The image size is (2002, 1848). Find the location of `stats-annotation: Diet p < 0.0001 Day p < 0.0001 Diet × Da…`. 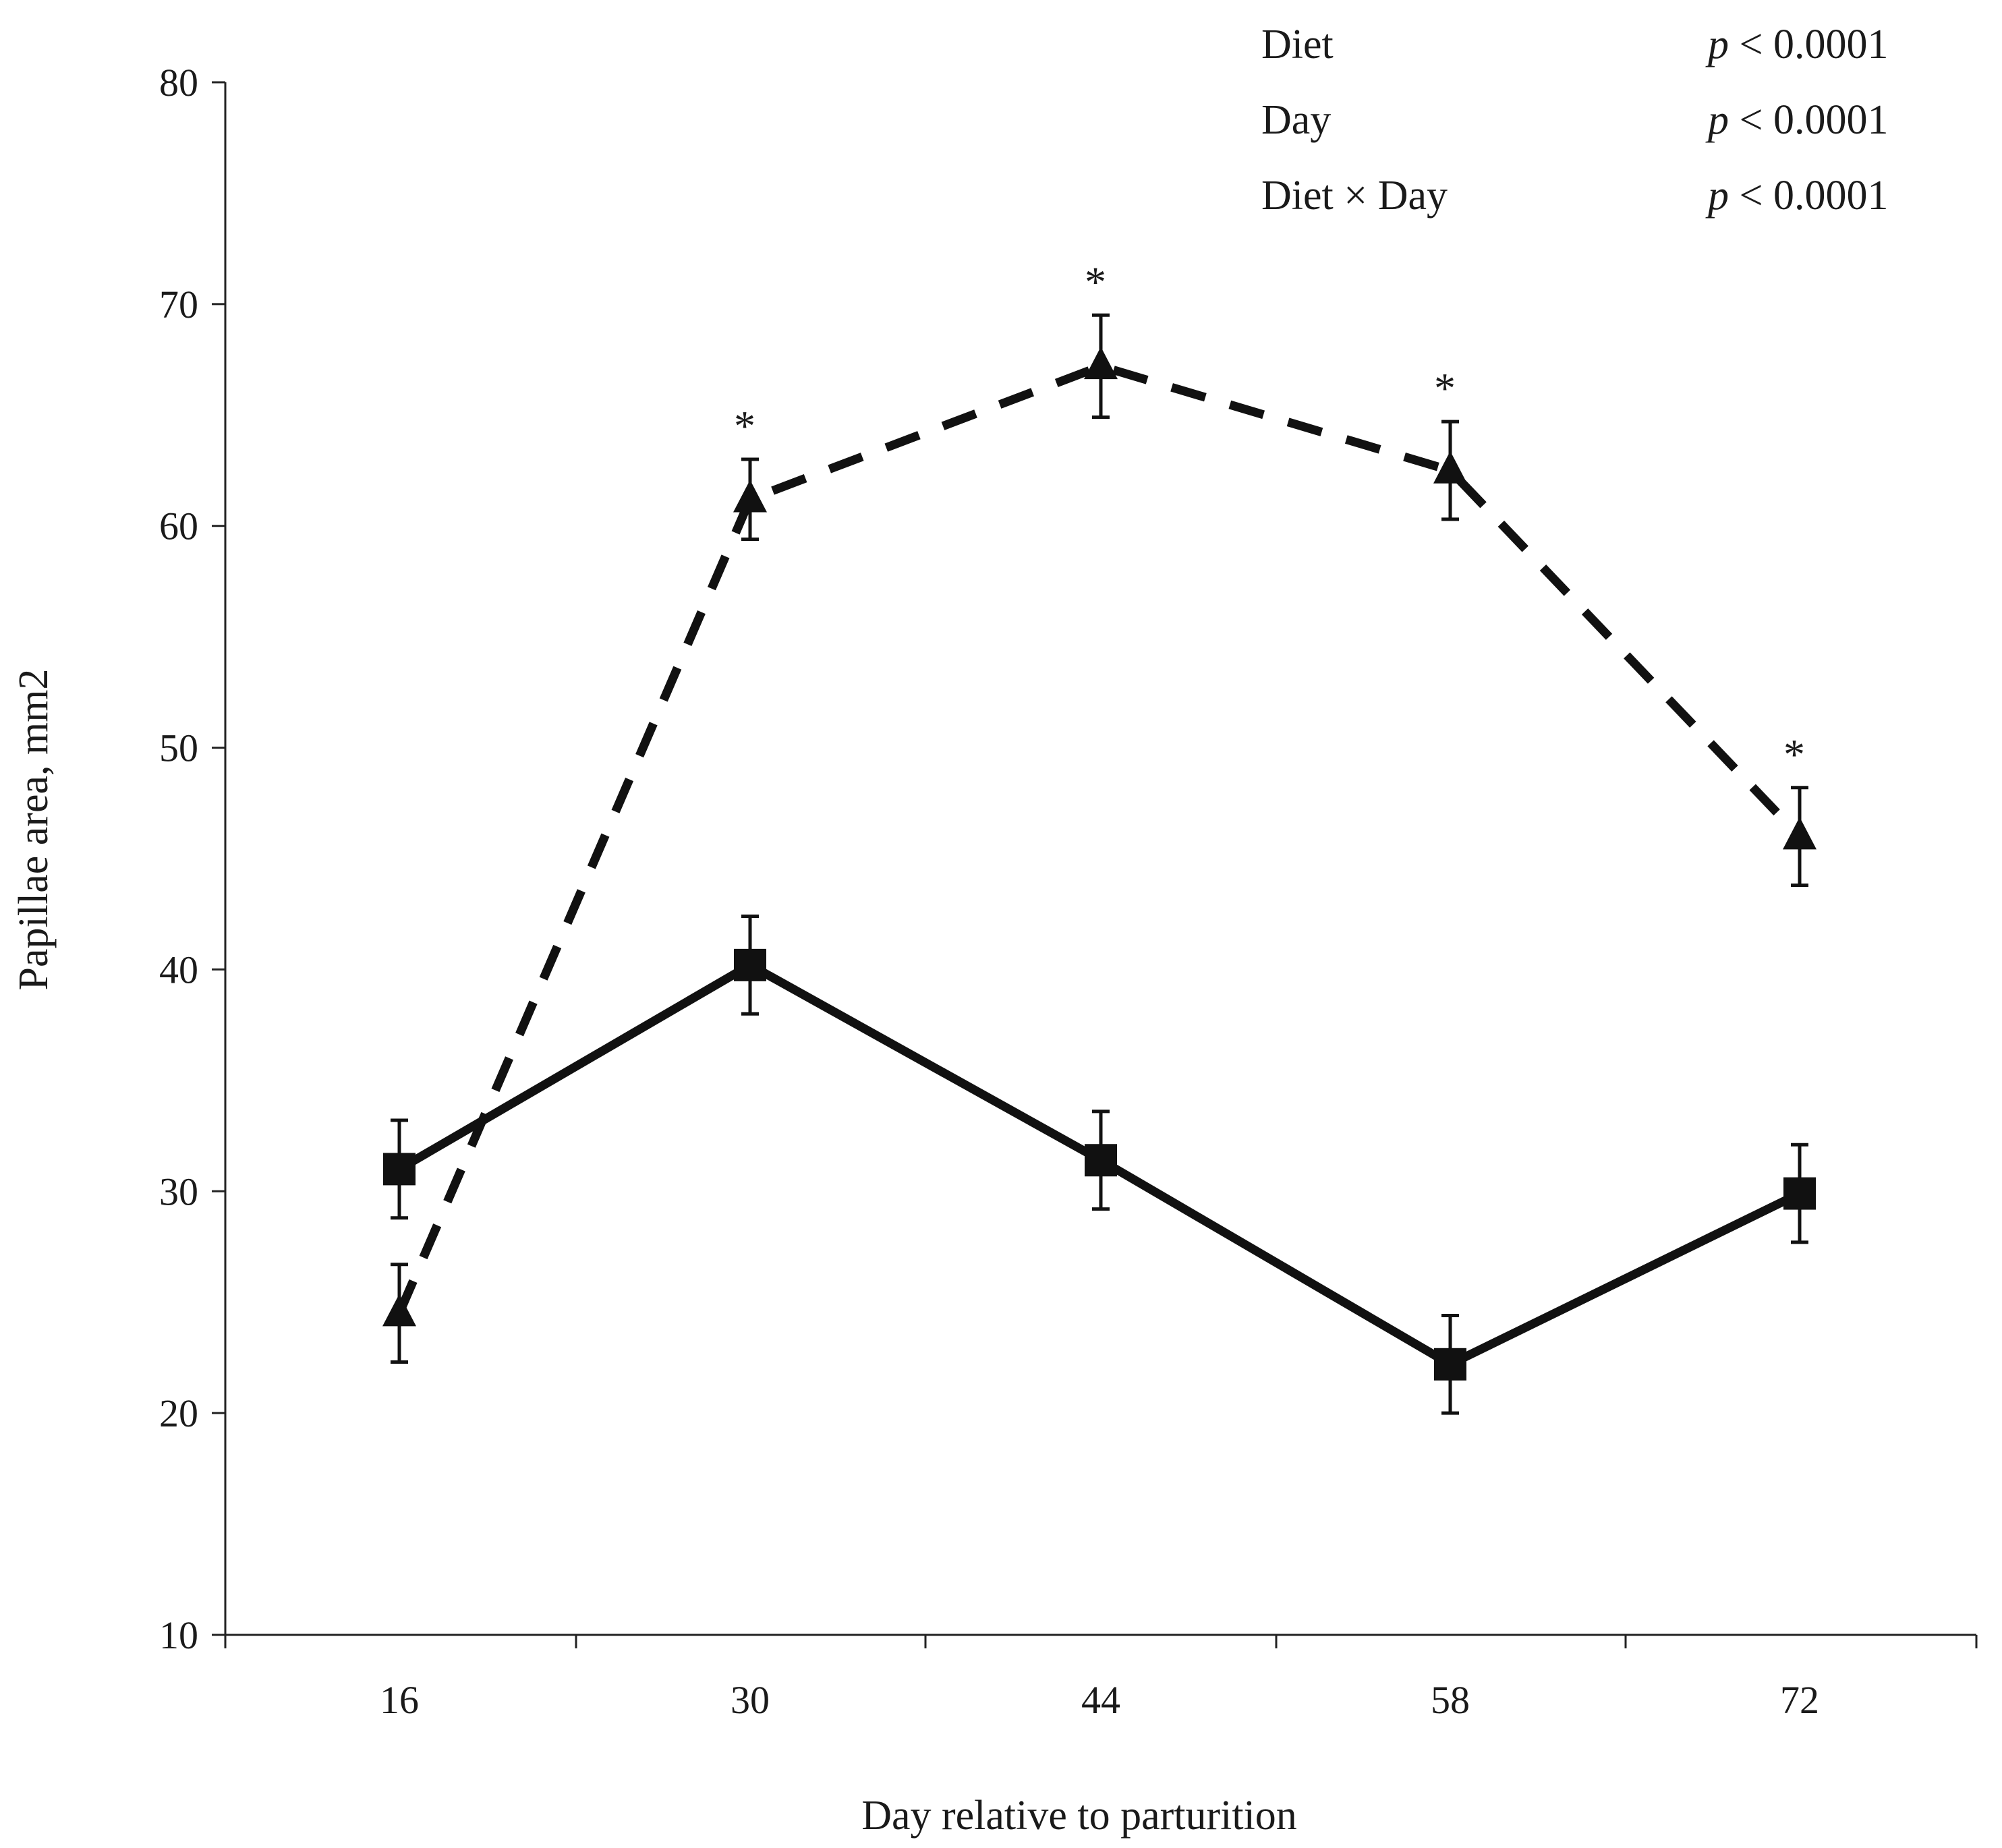

stats-annotation: Diet p < 0.0001 Day p < 0.0001 Diet × Da… is located at coordinates (1574, 121).